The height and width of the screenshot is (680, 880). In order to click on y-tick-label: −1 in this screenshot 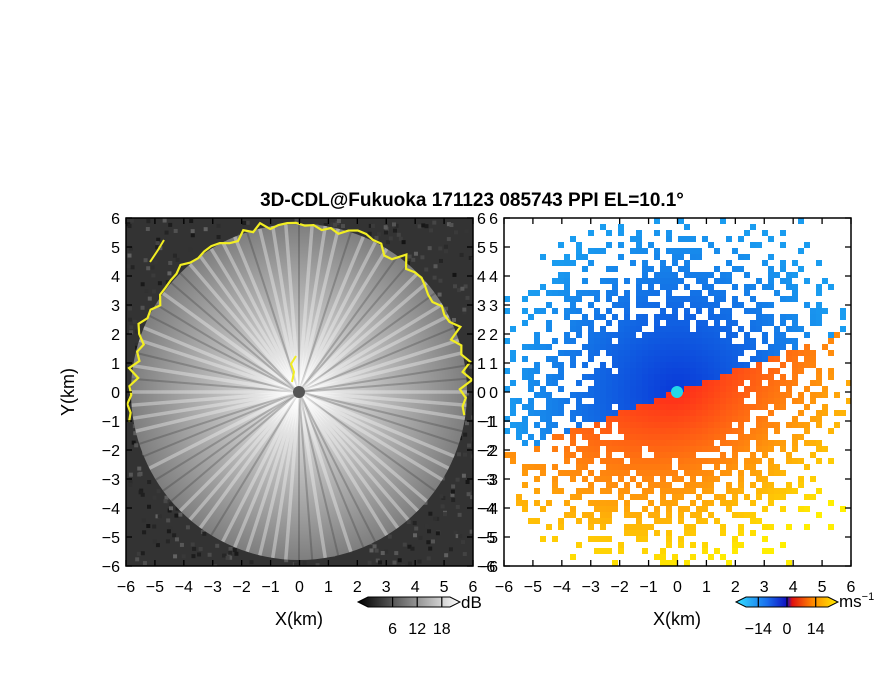, I will do `click(111, 422)`.